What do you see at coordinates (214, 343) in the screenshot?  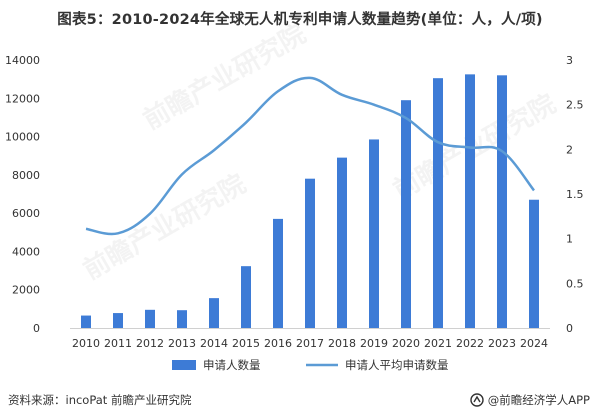 I see `x-axis-tick-label: 2014` at bounding box center [214, 343].